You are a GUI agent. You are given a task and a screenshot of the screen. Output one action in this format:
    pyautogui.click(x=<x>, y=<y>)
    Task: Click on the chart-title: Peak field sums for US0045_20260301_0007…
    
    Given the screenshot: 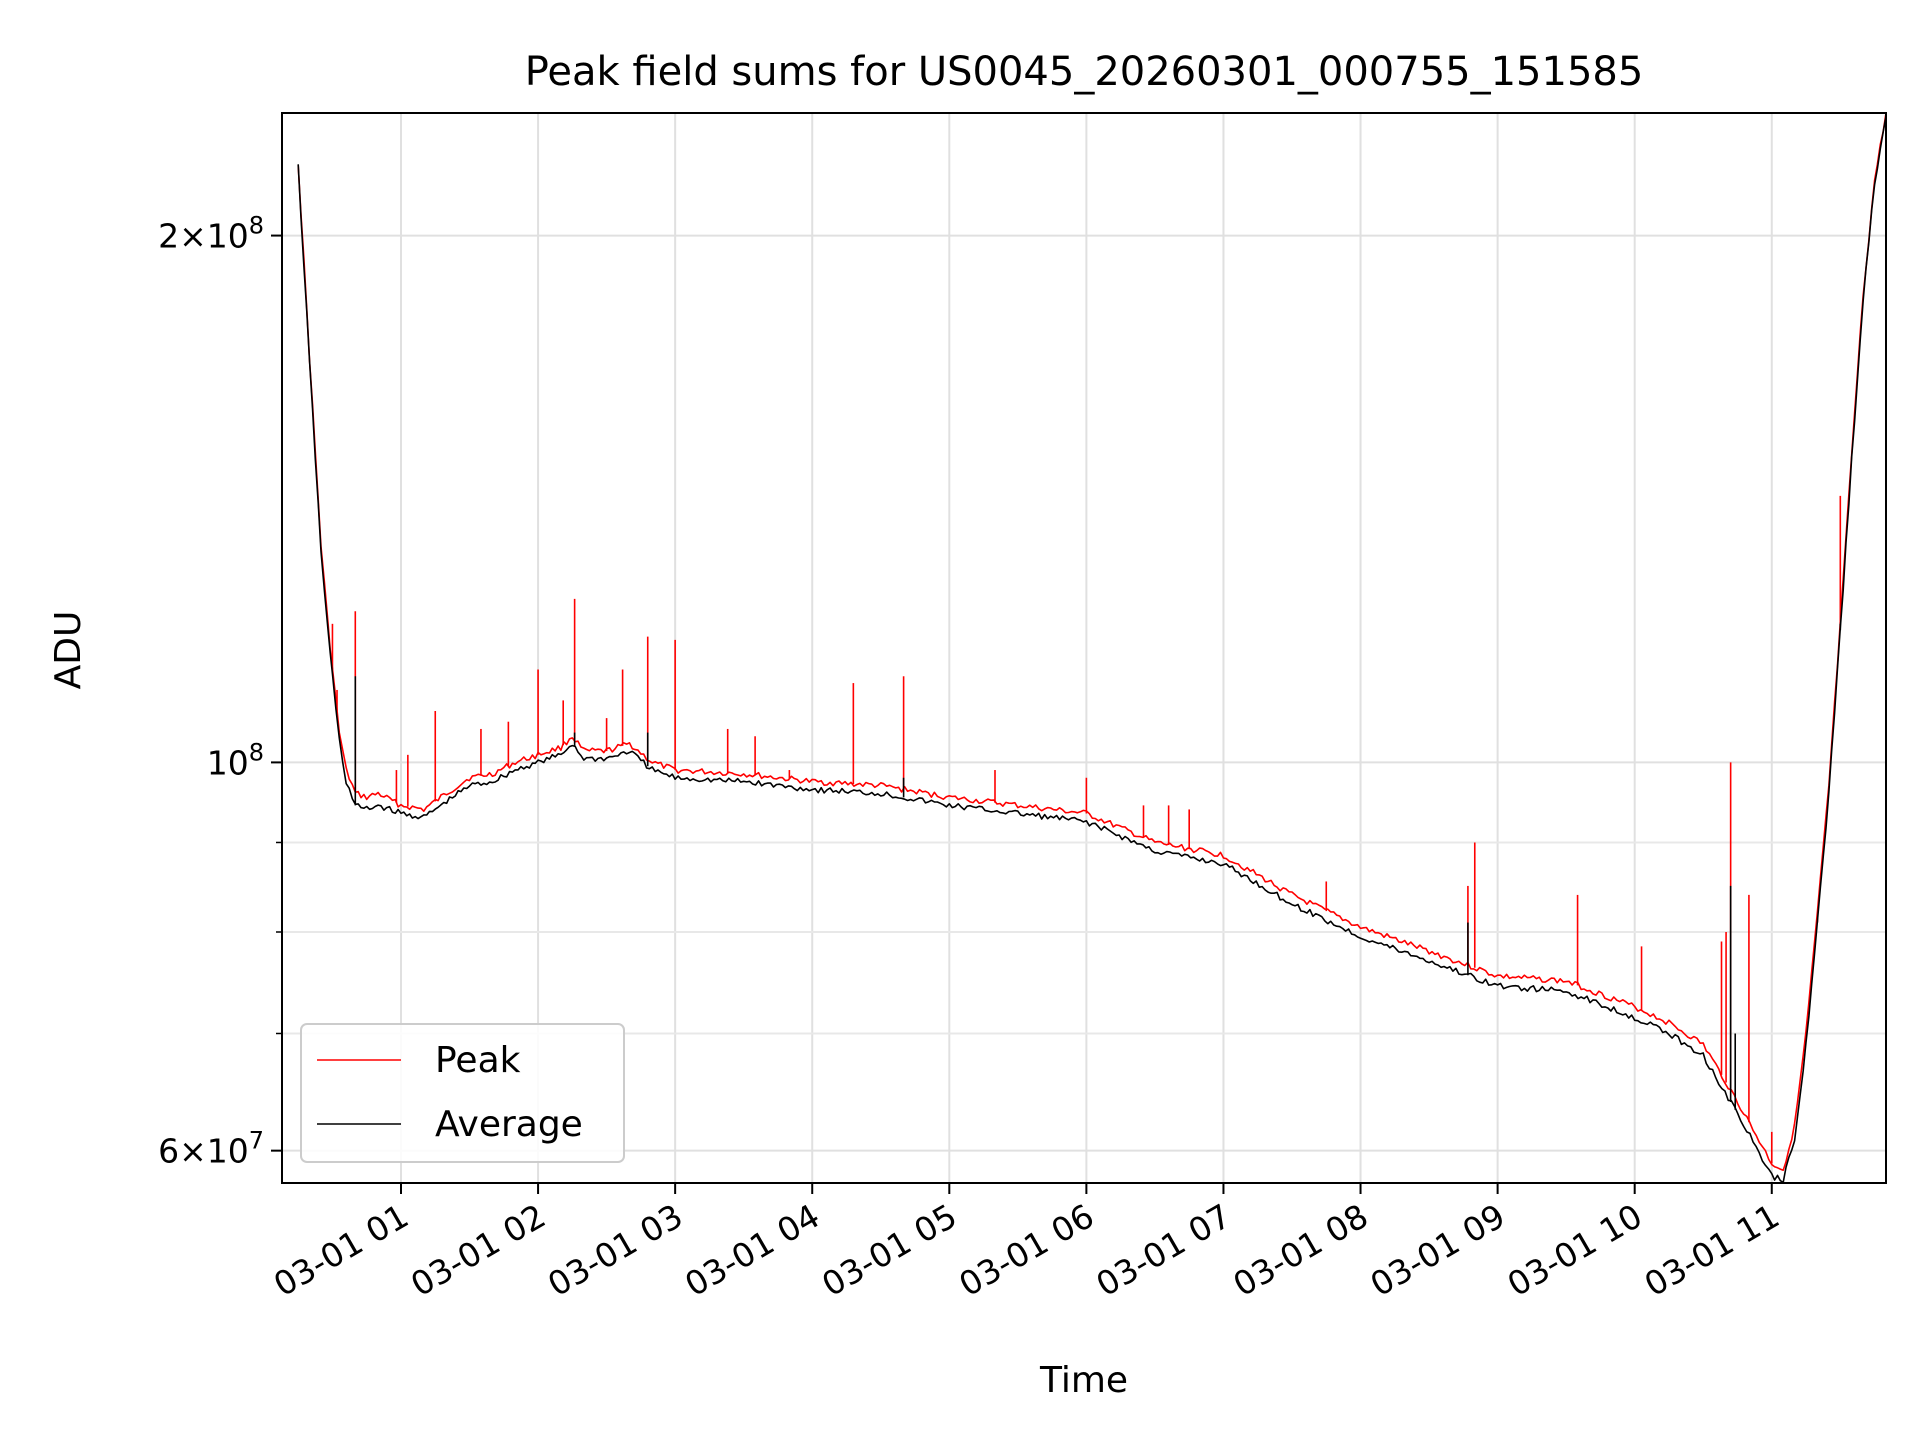 What is the action you would take?
    pyautogui.click(x=1084, y=72)
    